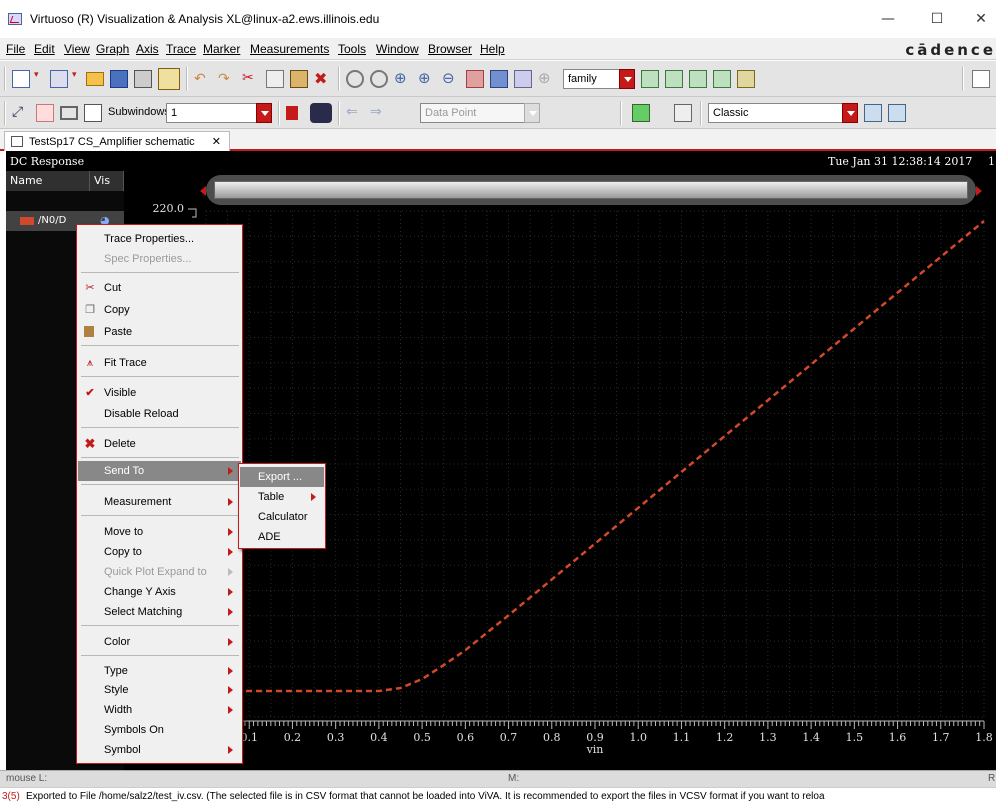 The height and width of the screenshot is (806, 996). I want to click on family-combo: family, so click(599, 79).